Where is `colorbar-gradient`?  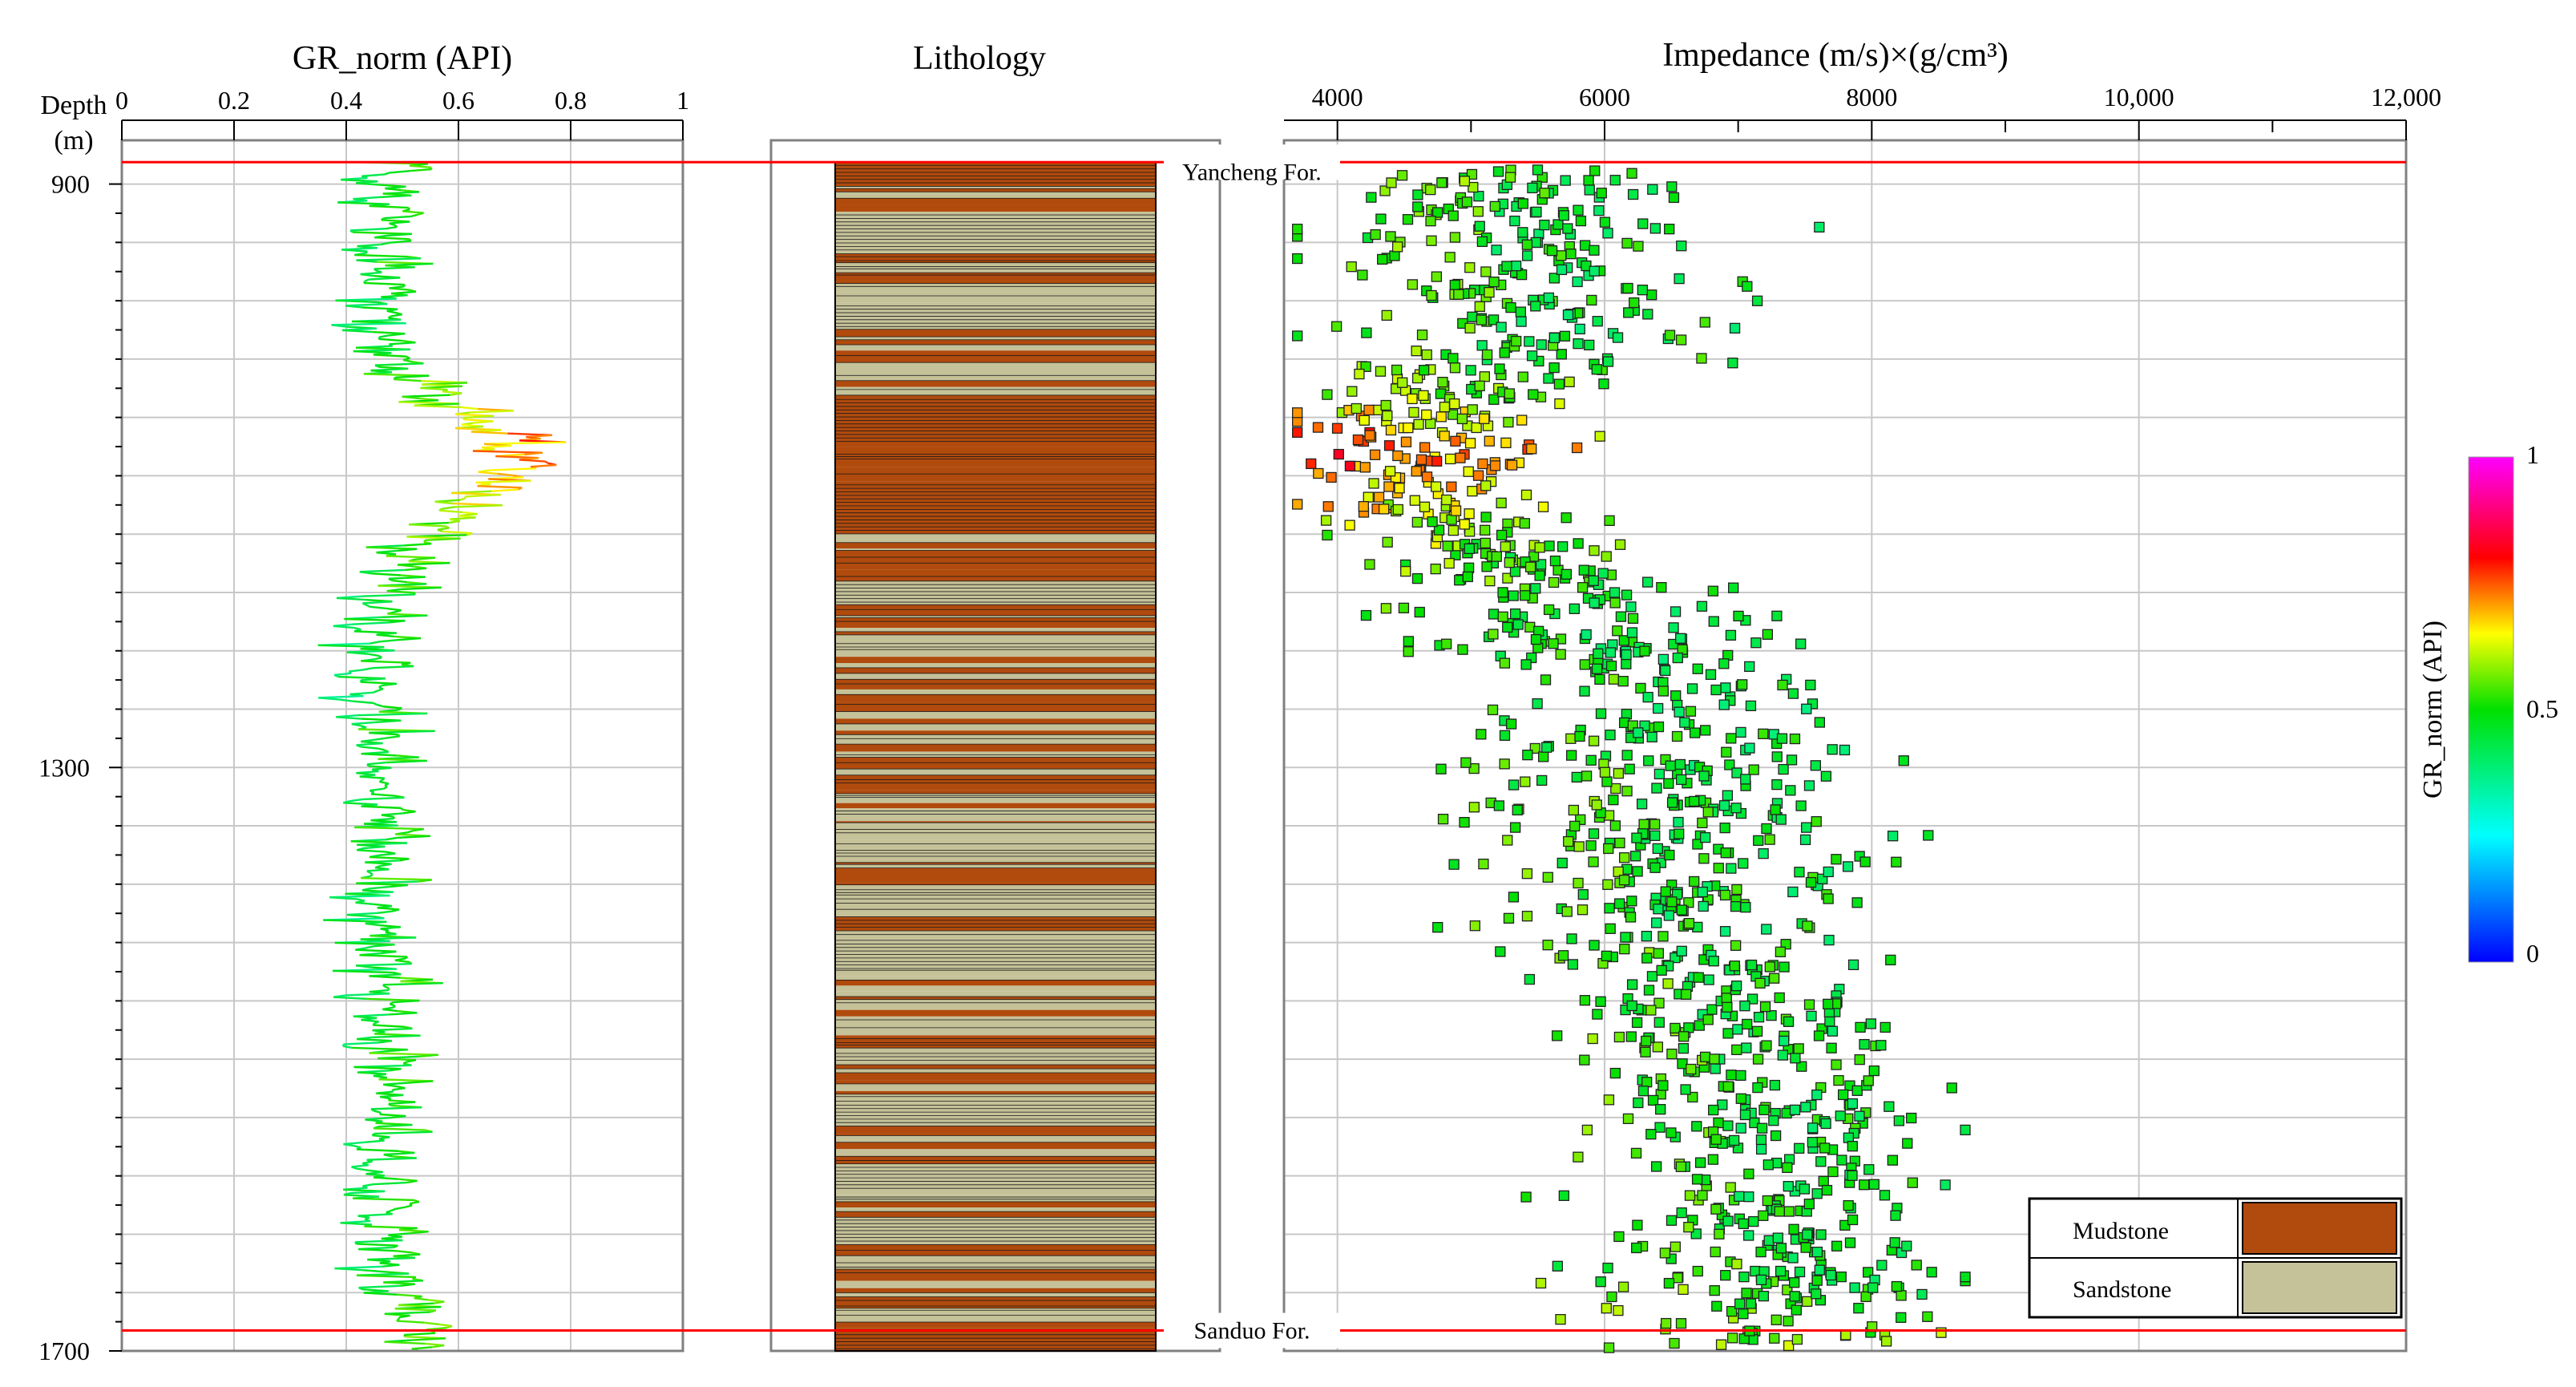
colorbar-gradient is located at coordinates (2491, 710).